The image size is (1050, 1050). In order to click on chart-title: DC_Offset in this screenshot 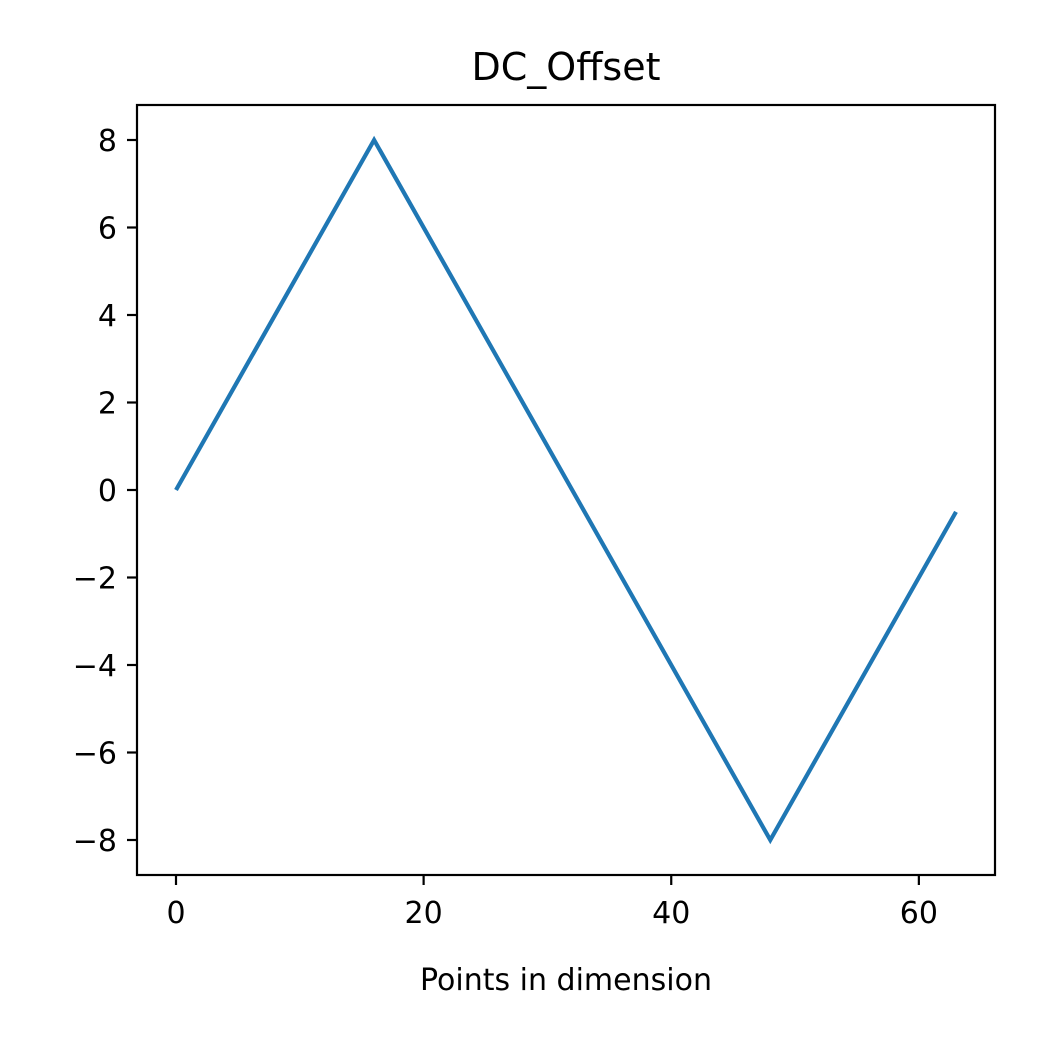, I will do `click(566, 67)`.